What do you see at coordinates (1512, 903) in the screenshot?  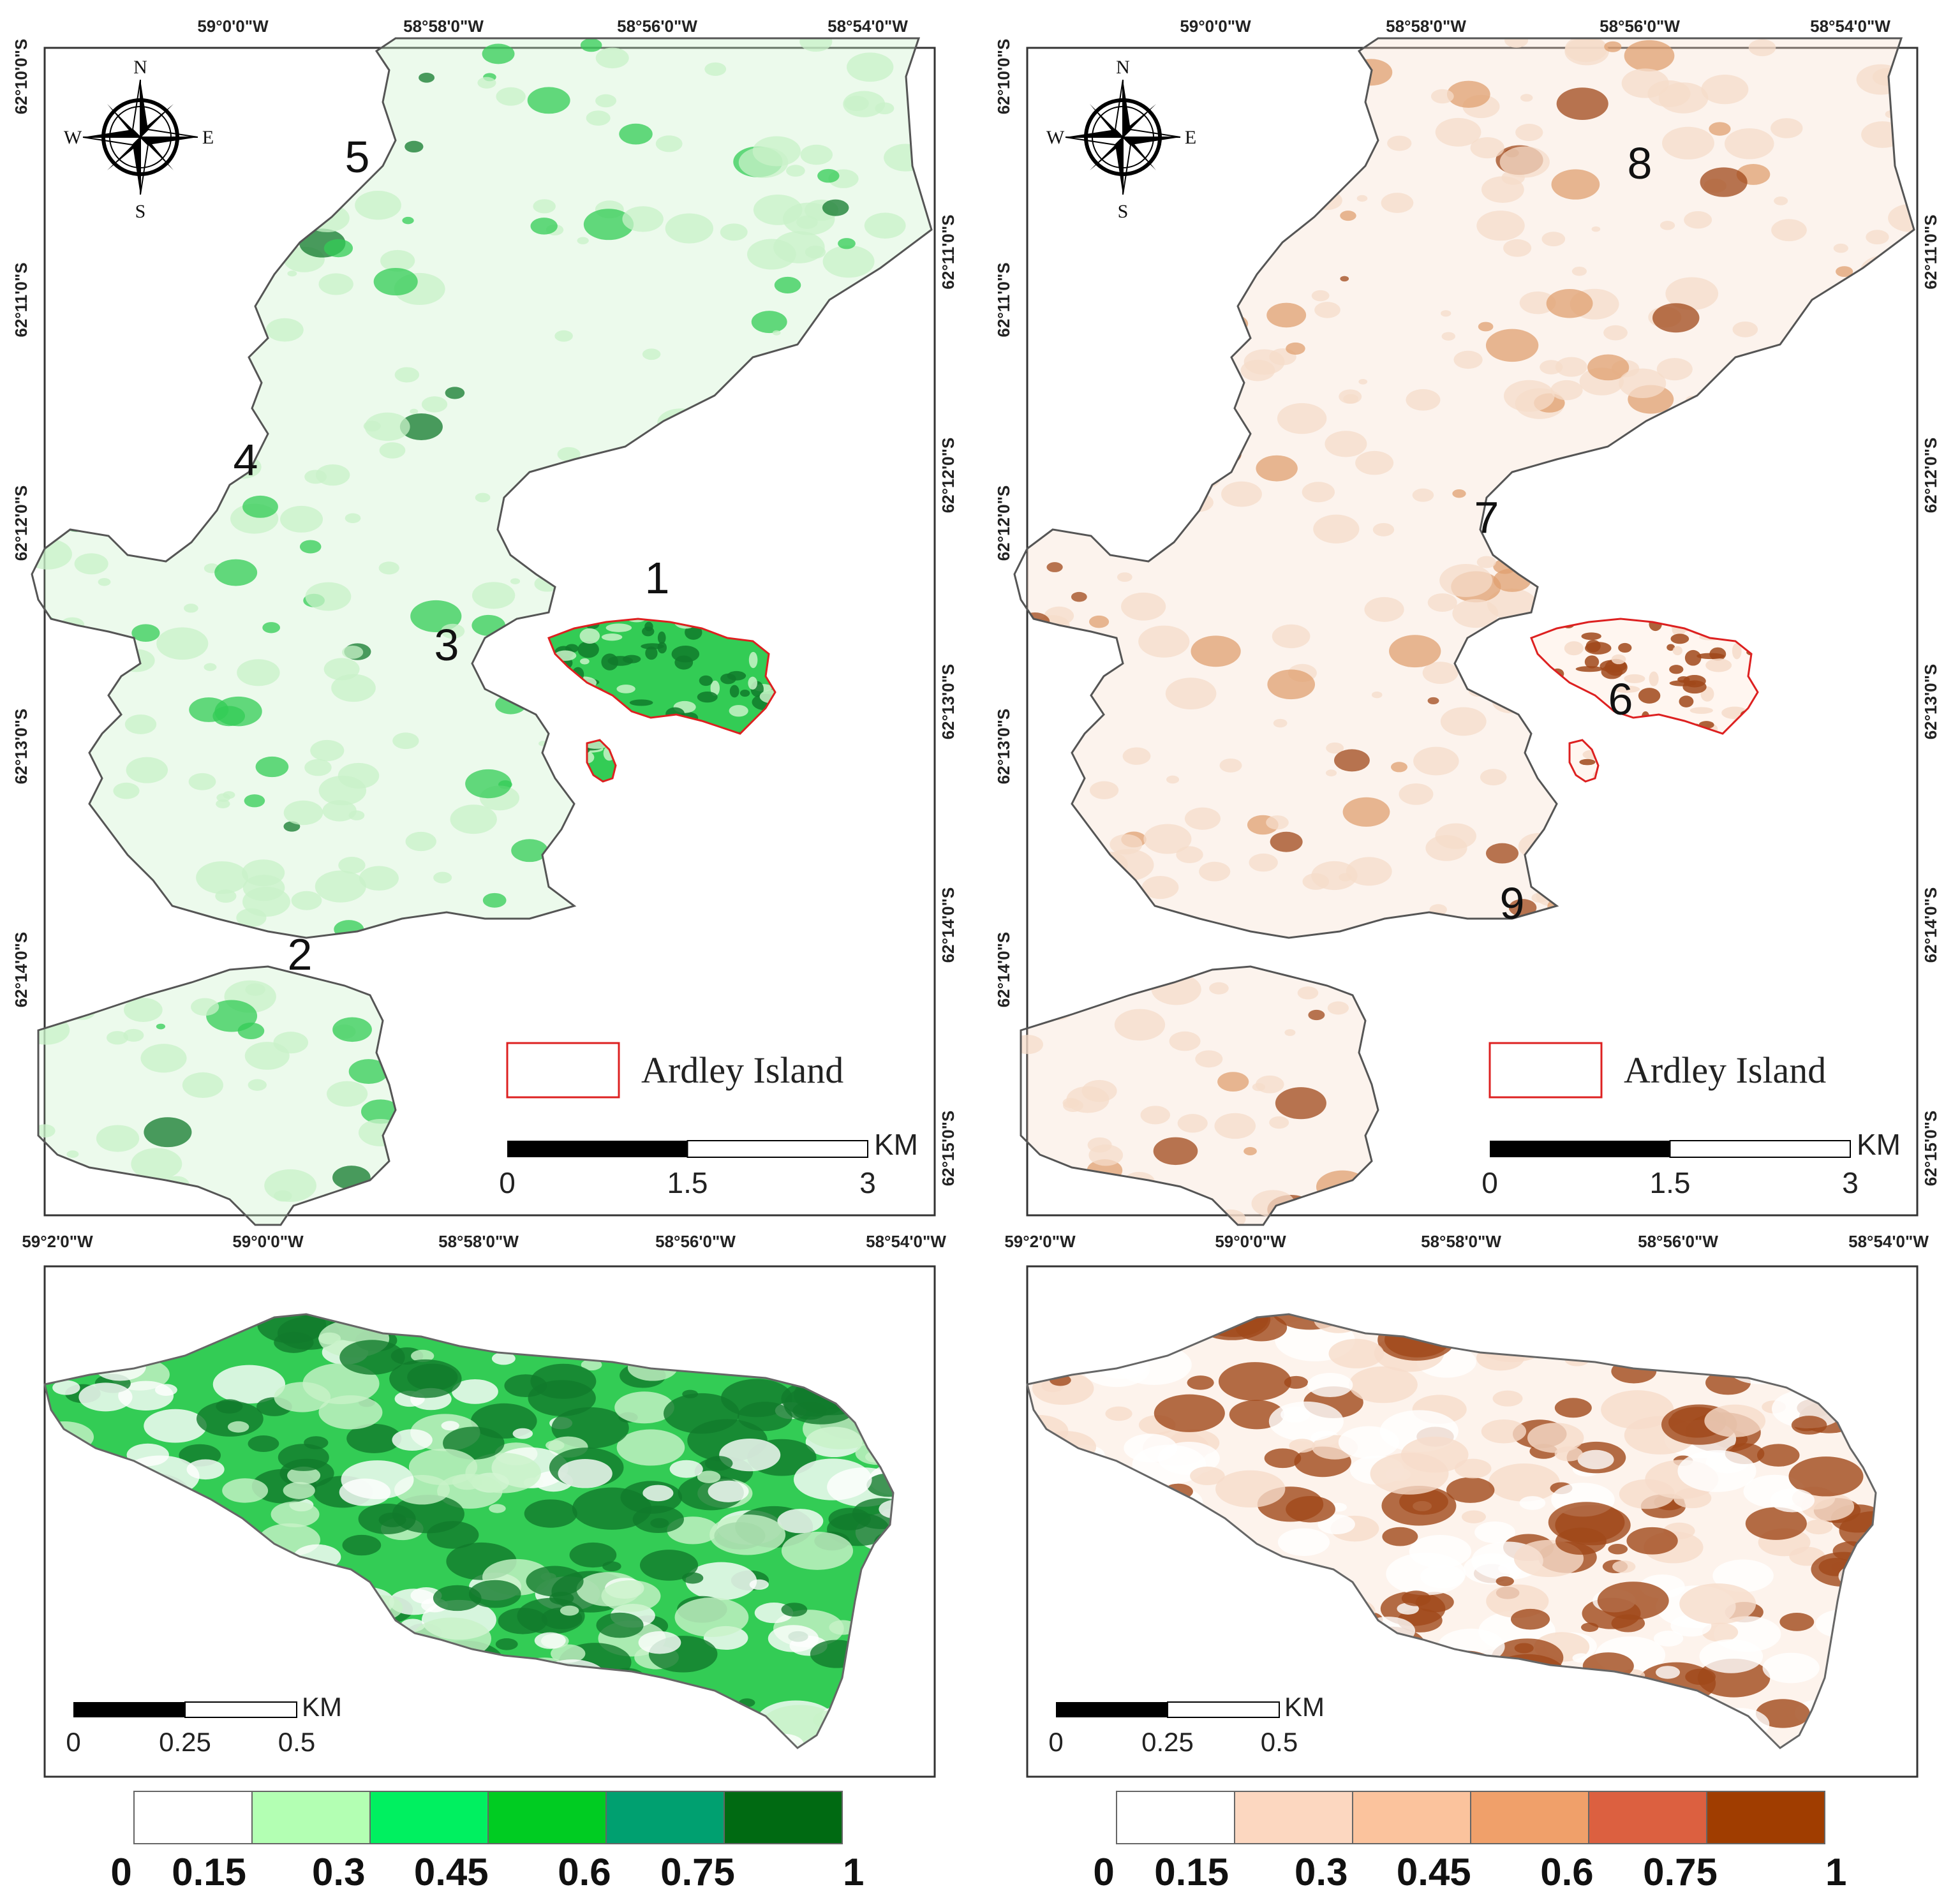 I see `region-label: 9` at bounding box center [1512, 903].